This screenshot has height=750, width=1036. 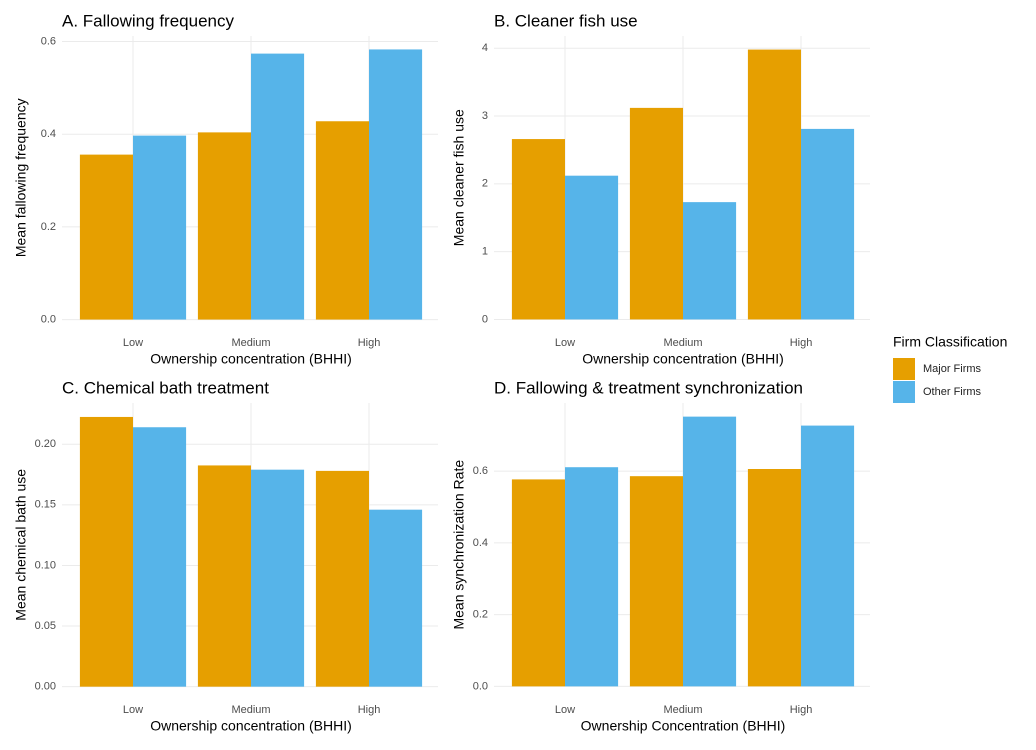 I want to click on y-tick-label: 0.15, so click(x=45, y=505).